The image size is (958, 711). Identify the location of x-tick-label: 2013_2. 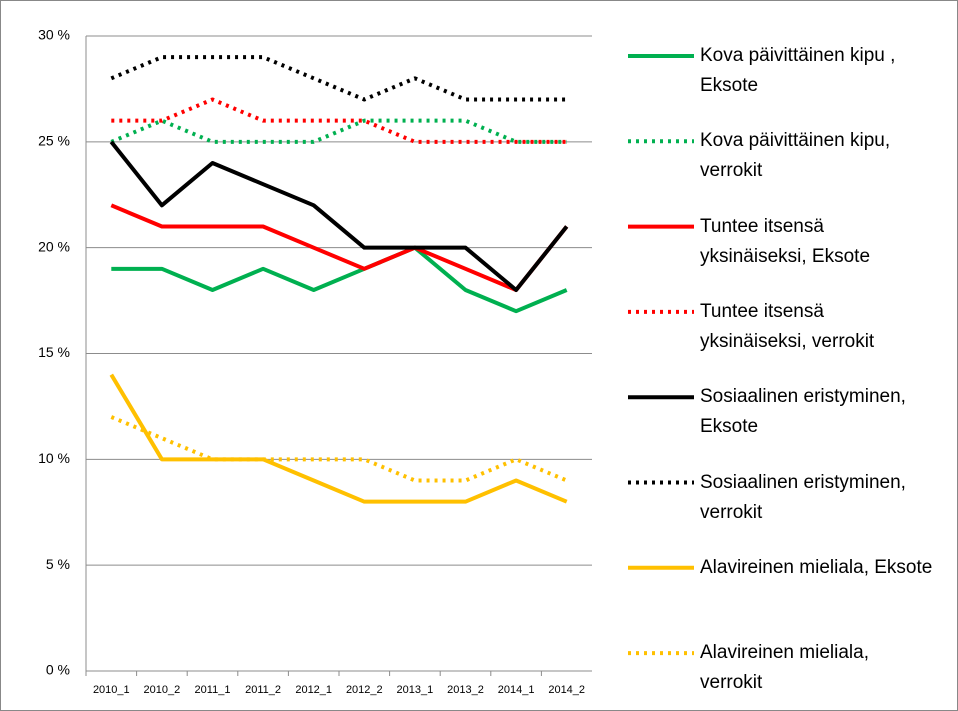
(465, 690).